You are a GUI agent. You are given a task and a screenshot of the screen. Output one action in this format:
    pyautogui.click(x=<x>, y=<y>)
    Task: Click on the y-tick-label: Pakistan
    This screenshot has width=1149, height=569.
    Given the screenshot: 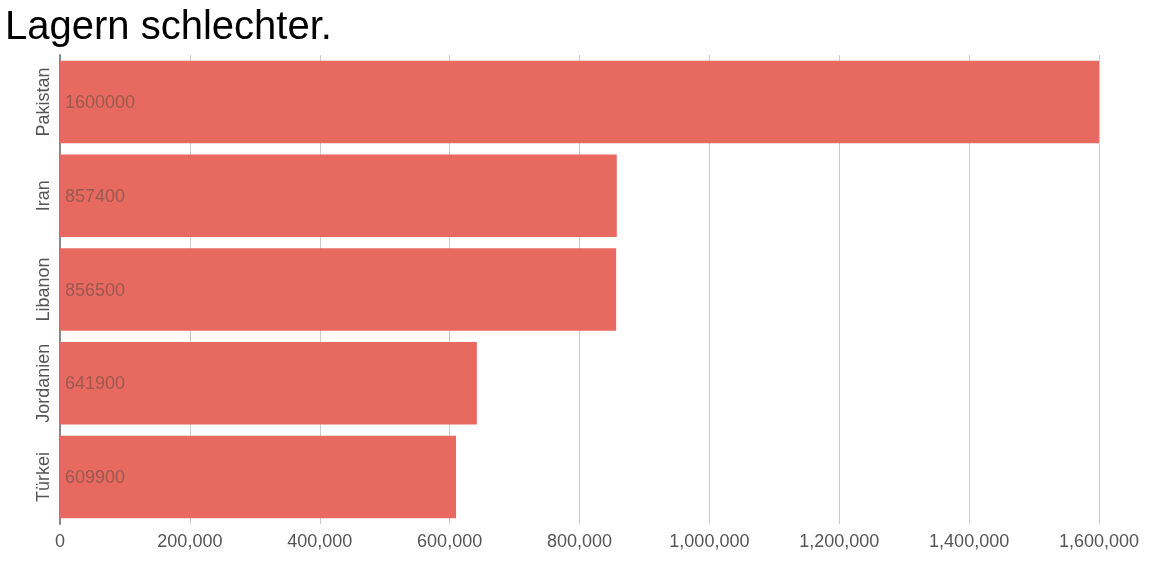 What is the action you would take?
    pyautogui.click(x=43, y=102)
    